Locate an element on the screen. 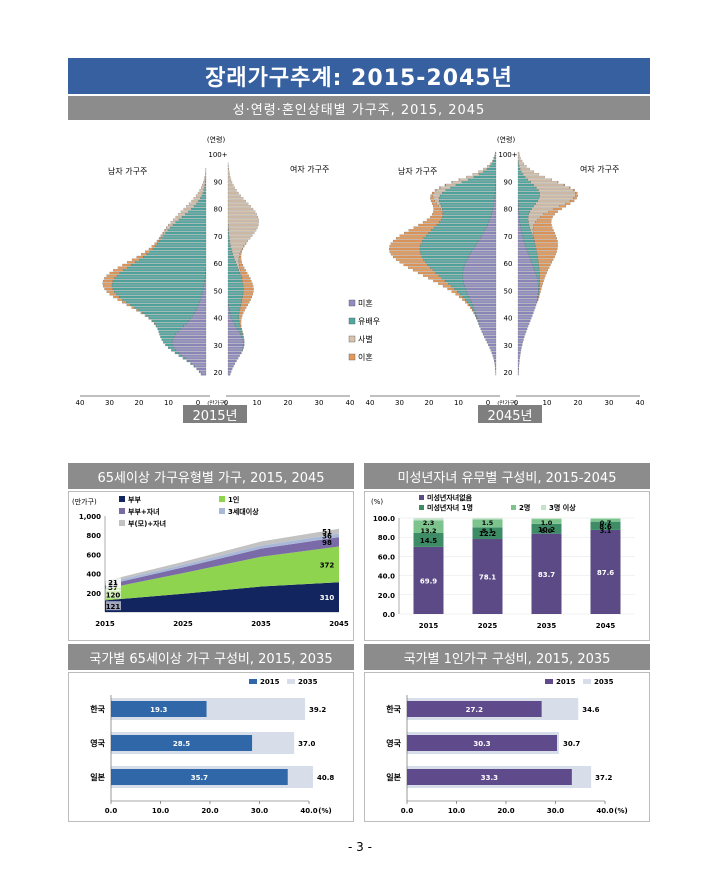 The width and height of the screenshot is (720, 890). data-label-2035: 37.0 is located at coordinates (306, 744).